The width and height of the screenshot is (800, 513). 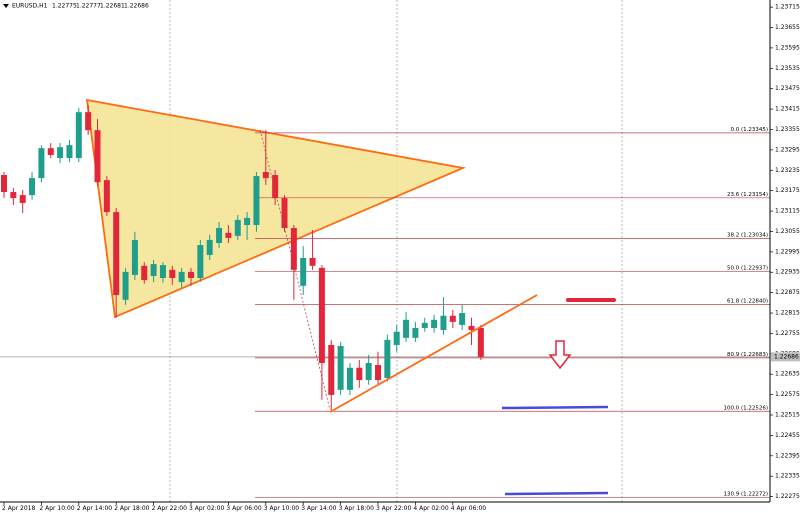 What do you see at coordinates (787, 27) in the screenshot?
I see `y-tick-label: 1.23655` at bounding box center [787, 27].